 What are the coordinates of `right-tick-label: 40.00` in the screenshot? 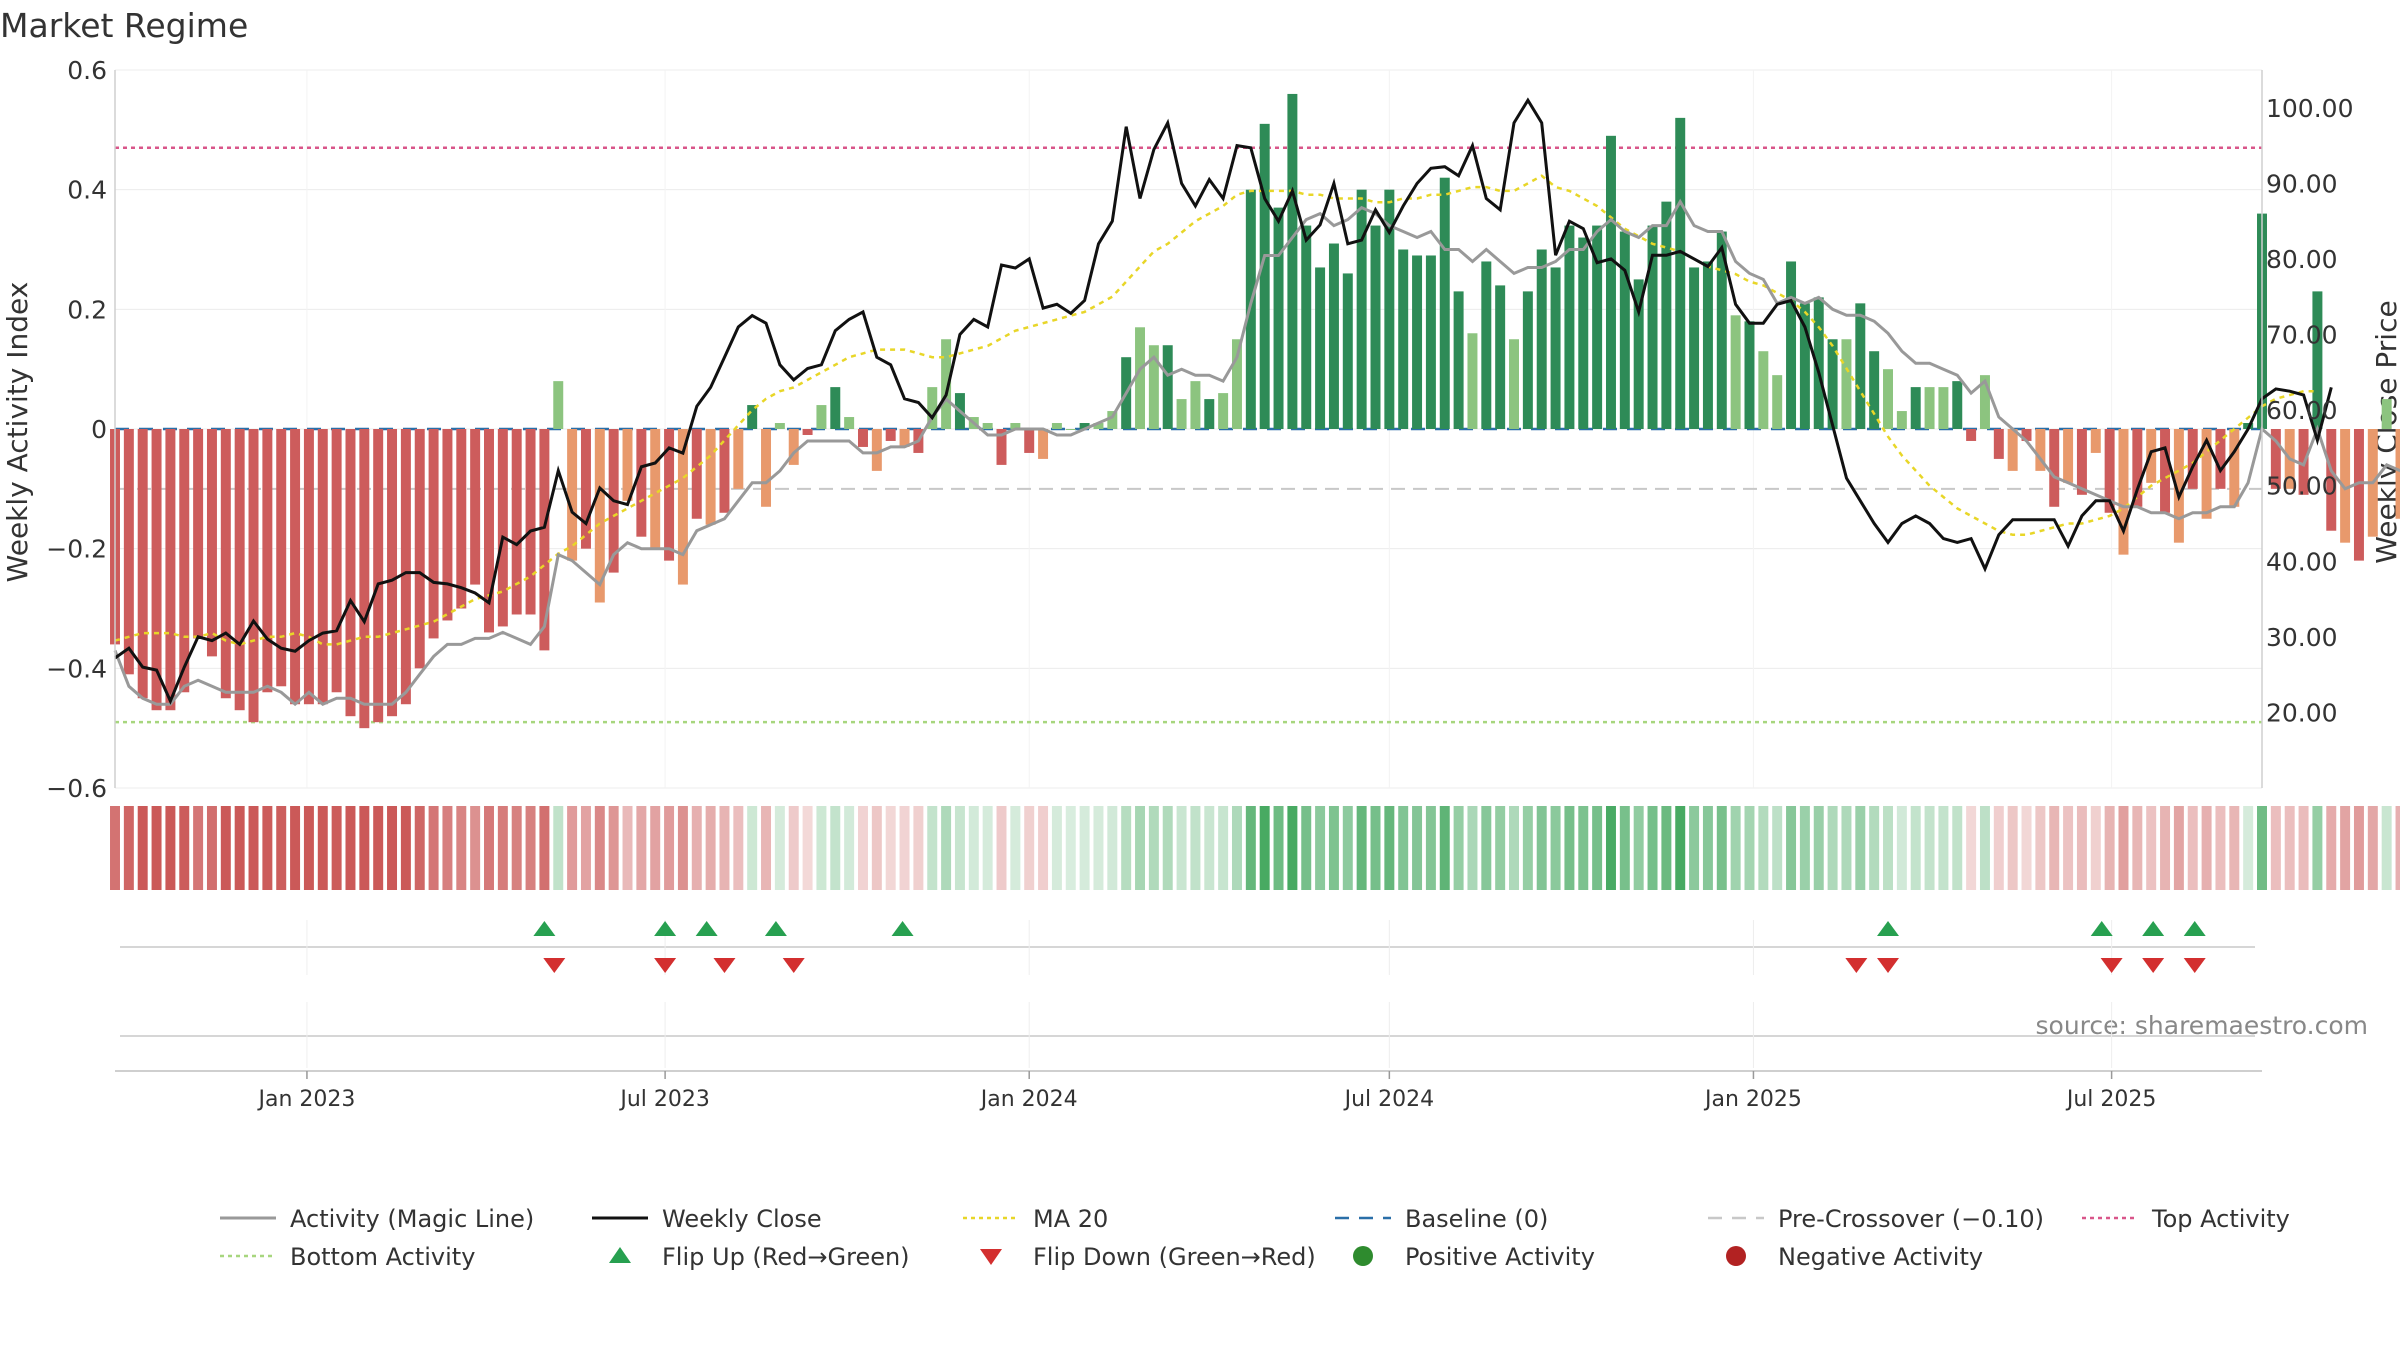 It's located at (2302, 561).